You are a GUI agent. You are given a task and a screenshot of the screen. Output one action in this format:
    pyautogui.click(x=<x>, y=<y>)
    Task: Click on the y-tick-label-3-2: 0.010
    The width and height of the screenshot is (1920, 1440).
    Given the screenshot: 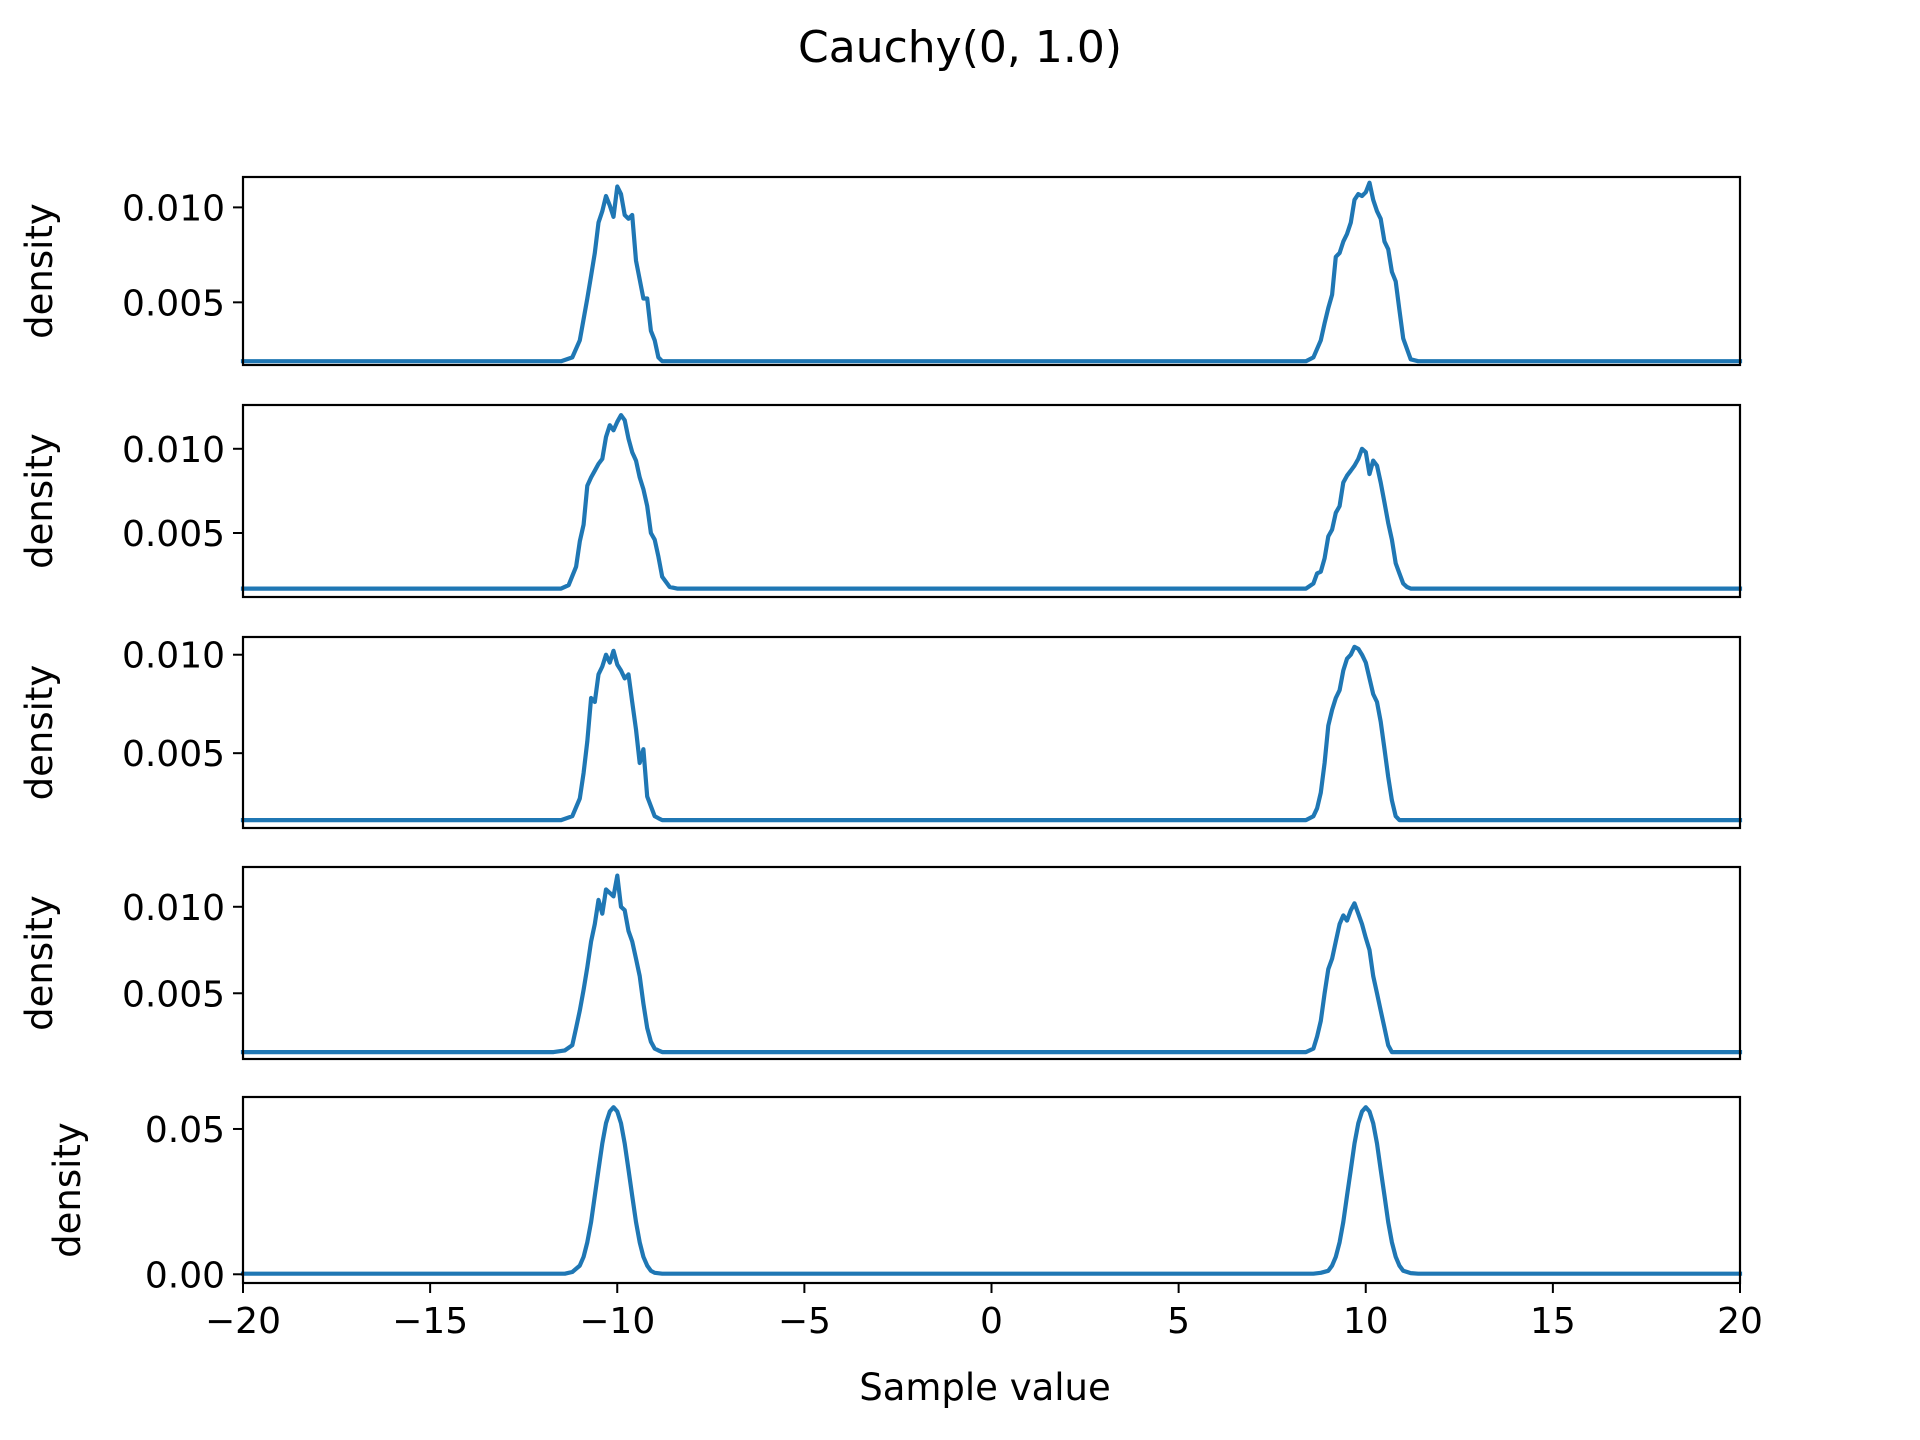 What is the action you would take?
    pyautogui.click(x=173, y=656)
    